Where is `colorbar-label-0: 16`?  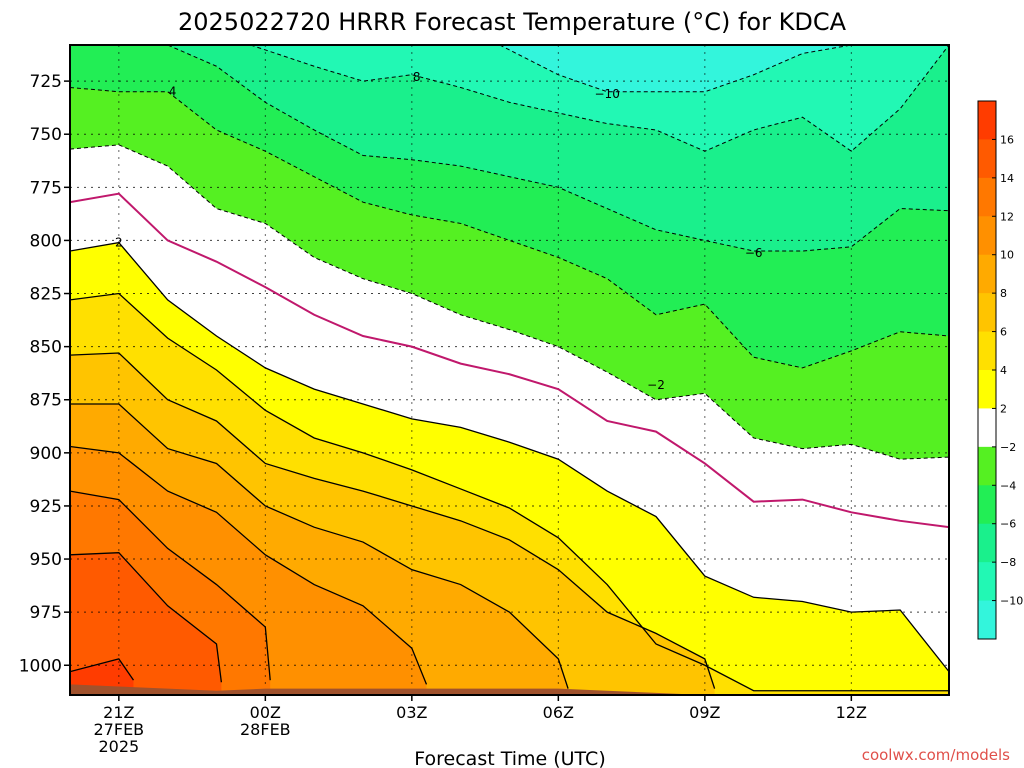 colorbar-label-0: 16 is located at coordinates (1007, 139).